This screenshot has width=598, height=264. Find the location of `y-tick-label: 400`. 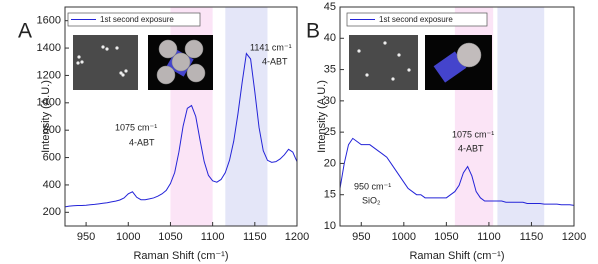

y-tick-label: 400 is located at coordinates (52, 185).